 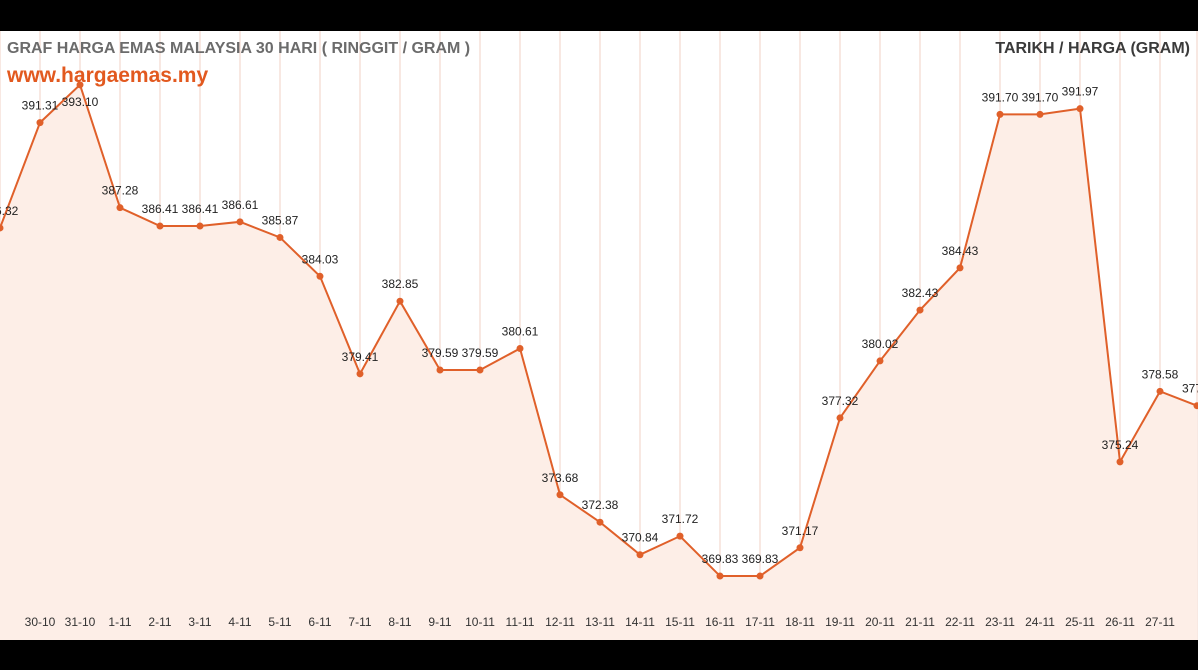 What do you see at coordinates (520, 622) in the screenshot?
I see `x-tick-label: 11-11` at bounding box center [520, 622].